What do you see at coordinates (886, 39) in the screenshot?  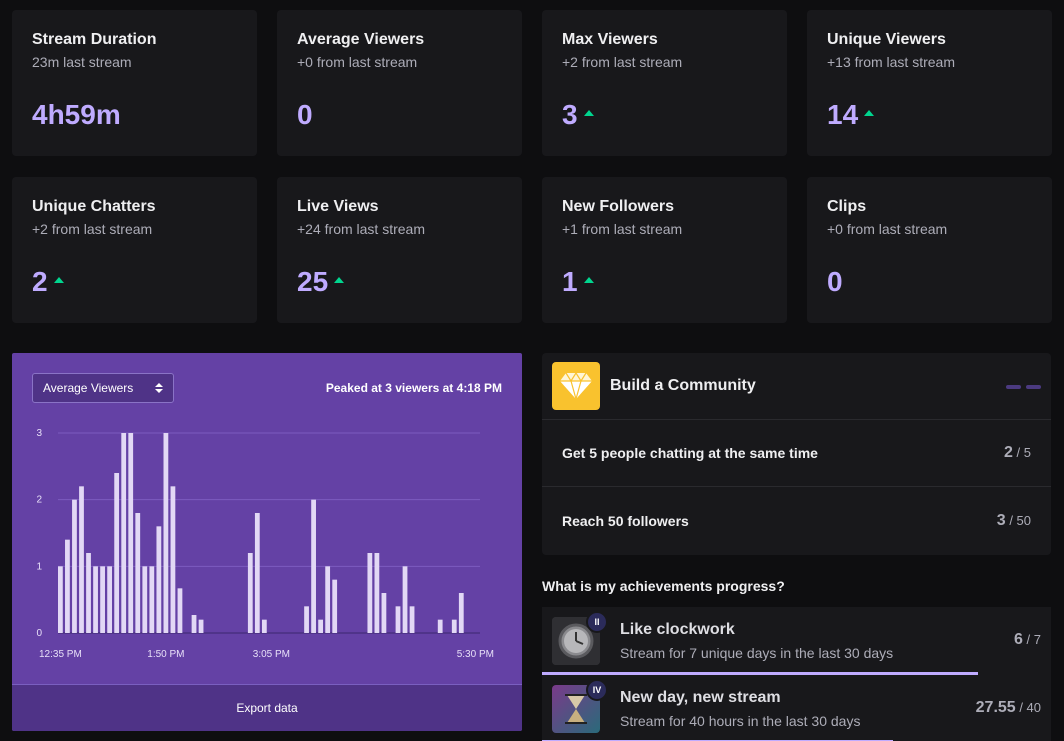 I see `stat-title: Unique Viewers` at bounding box center [886, 39].